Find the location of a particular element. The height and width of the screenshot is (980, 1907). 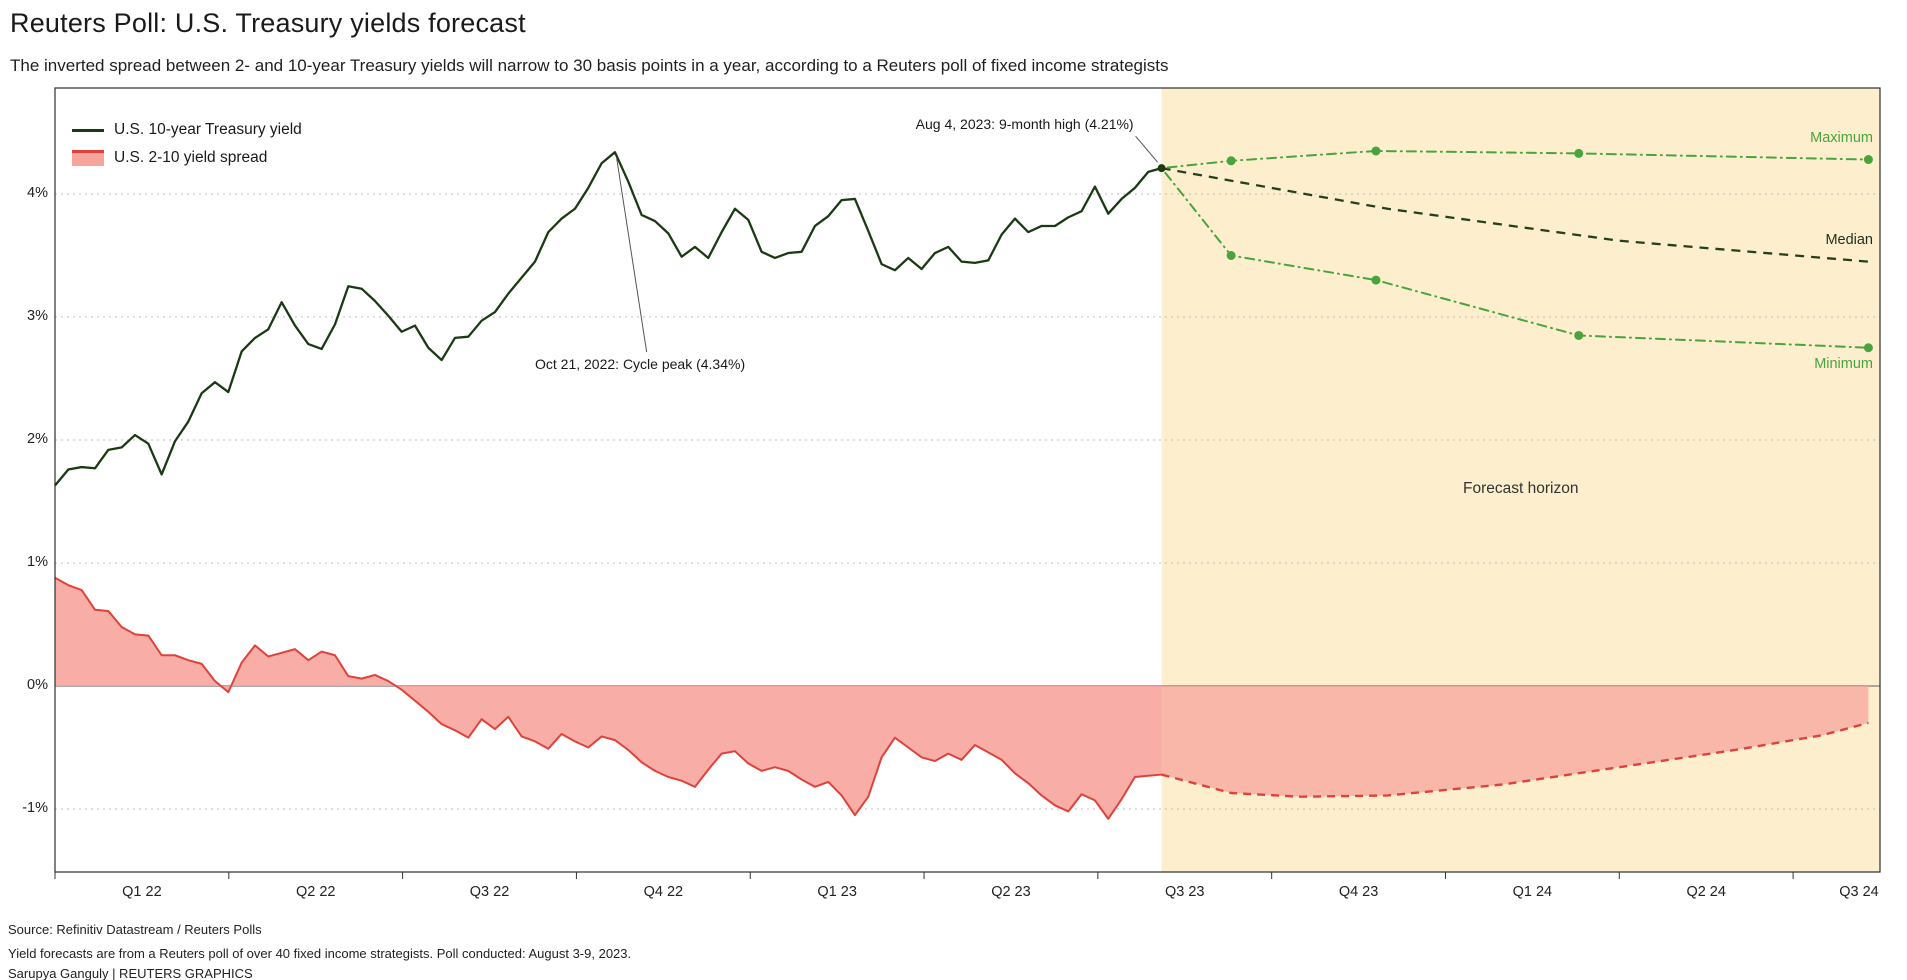

legend-item-10y: U.S. 10-year Treasury yield is located at coordinates (187, 130).